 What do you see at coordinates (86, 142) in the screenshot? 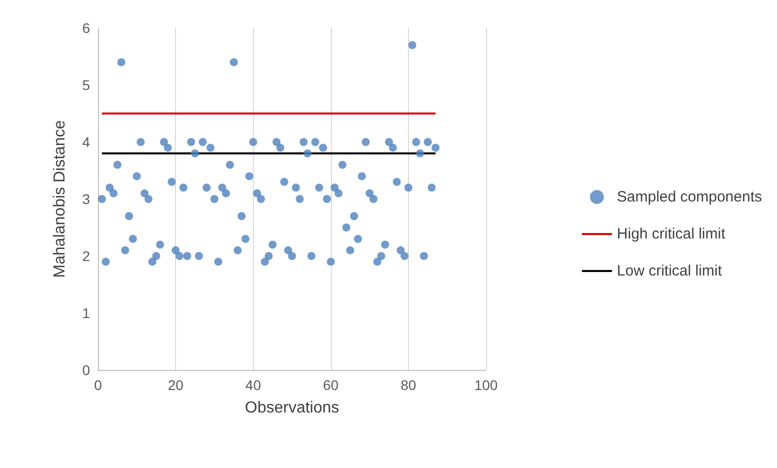
I see `y-tick-label: 4` at bounding box center [86, 142].